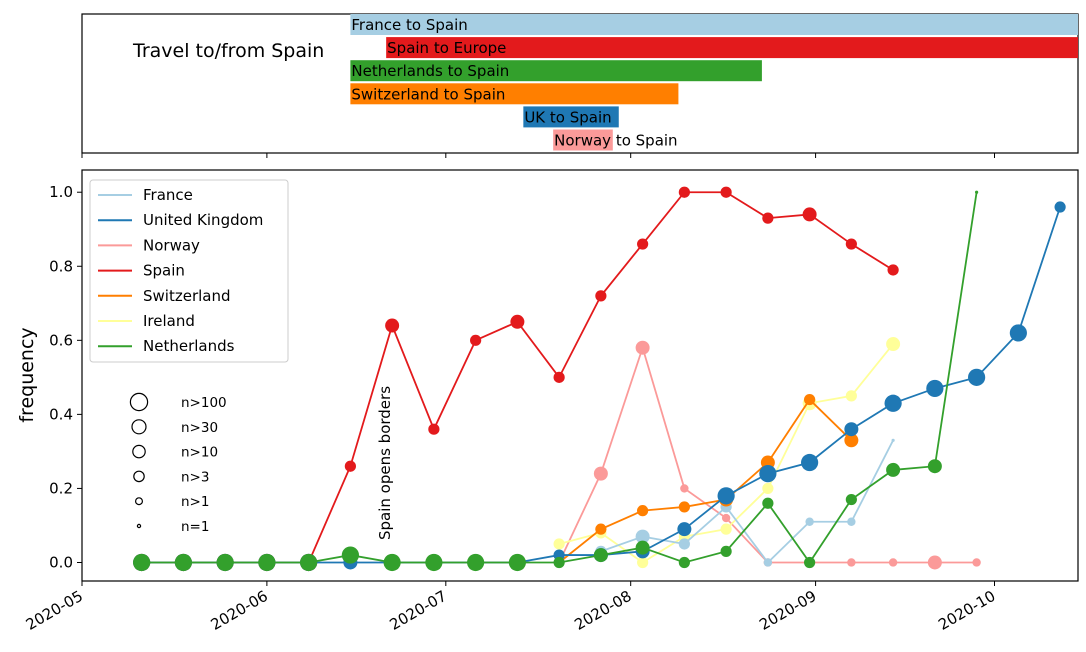  Describe the element at coordinates (430, 71) in the screenshot. I see `timeline-bar-label: Netherlands to Spain` at that location.